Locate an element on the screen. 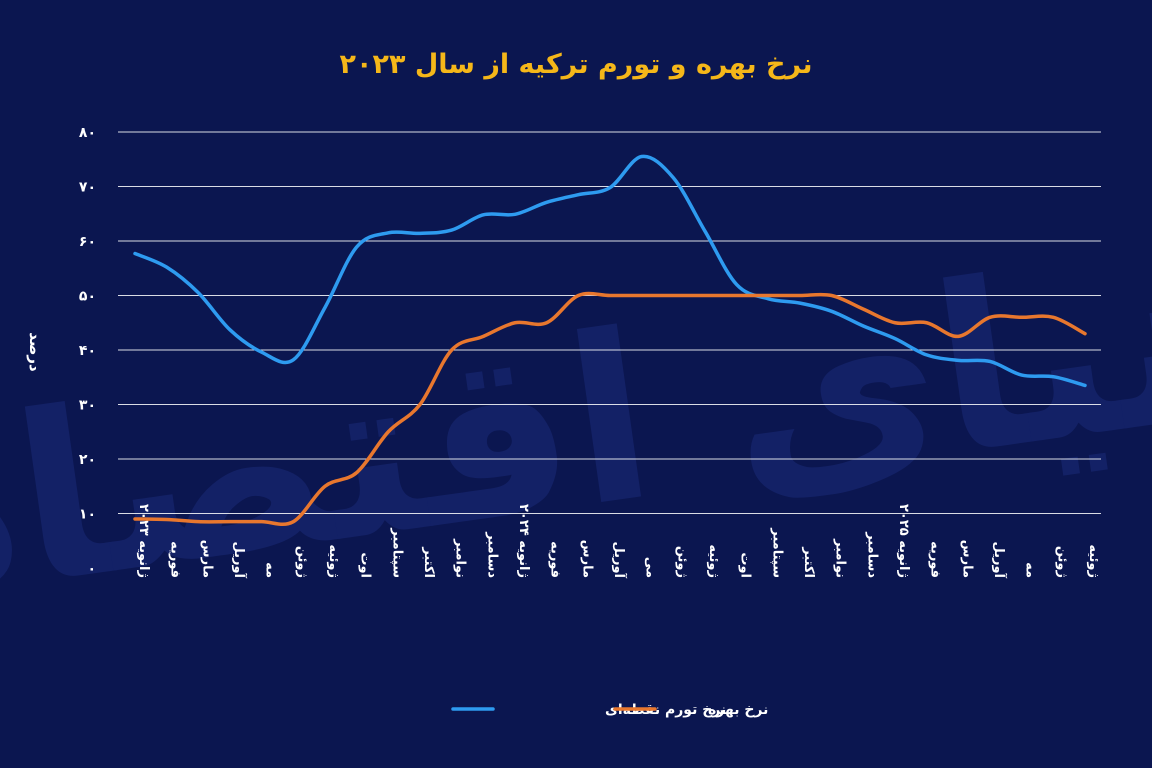 The image size is (1152, 768). y-tick-label: ۵۰ is located at coordinates (87, 297).